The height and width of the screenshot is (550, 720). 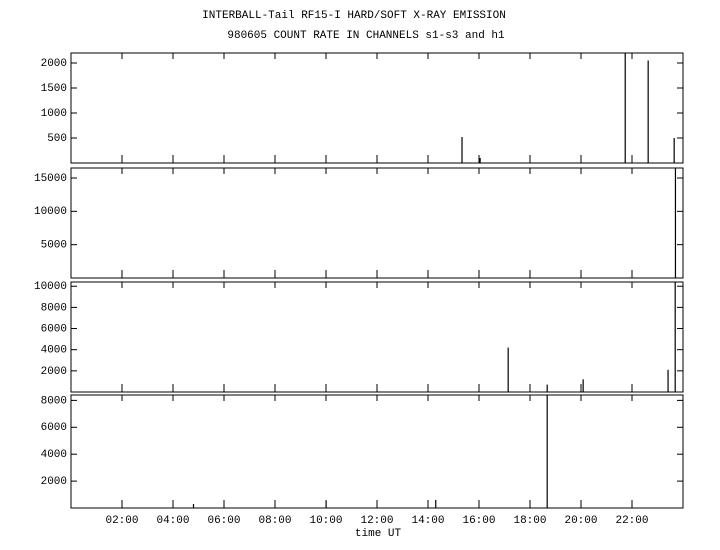 What do you see at coordinates (478, 521) in the screenshot?
I see `x-tick-label: 16:00` at bounding box center [478, 521].